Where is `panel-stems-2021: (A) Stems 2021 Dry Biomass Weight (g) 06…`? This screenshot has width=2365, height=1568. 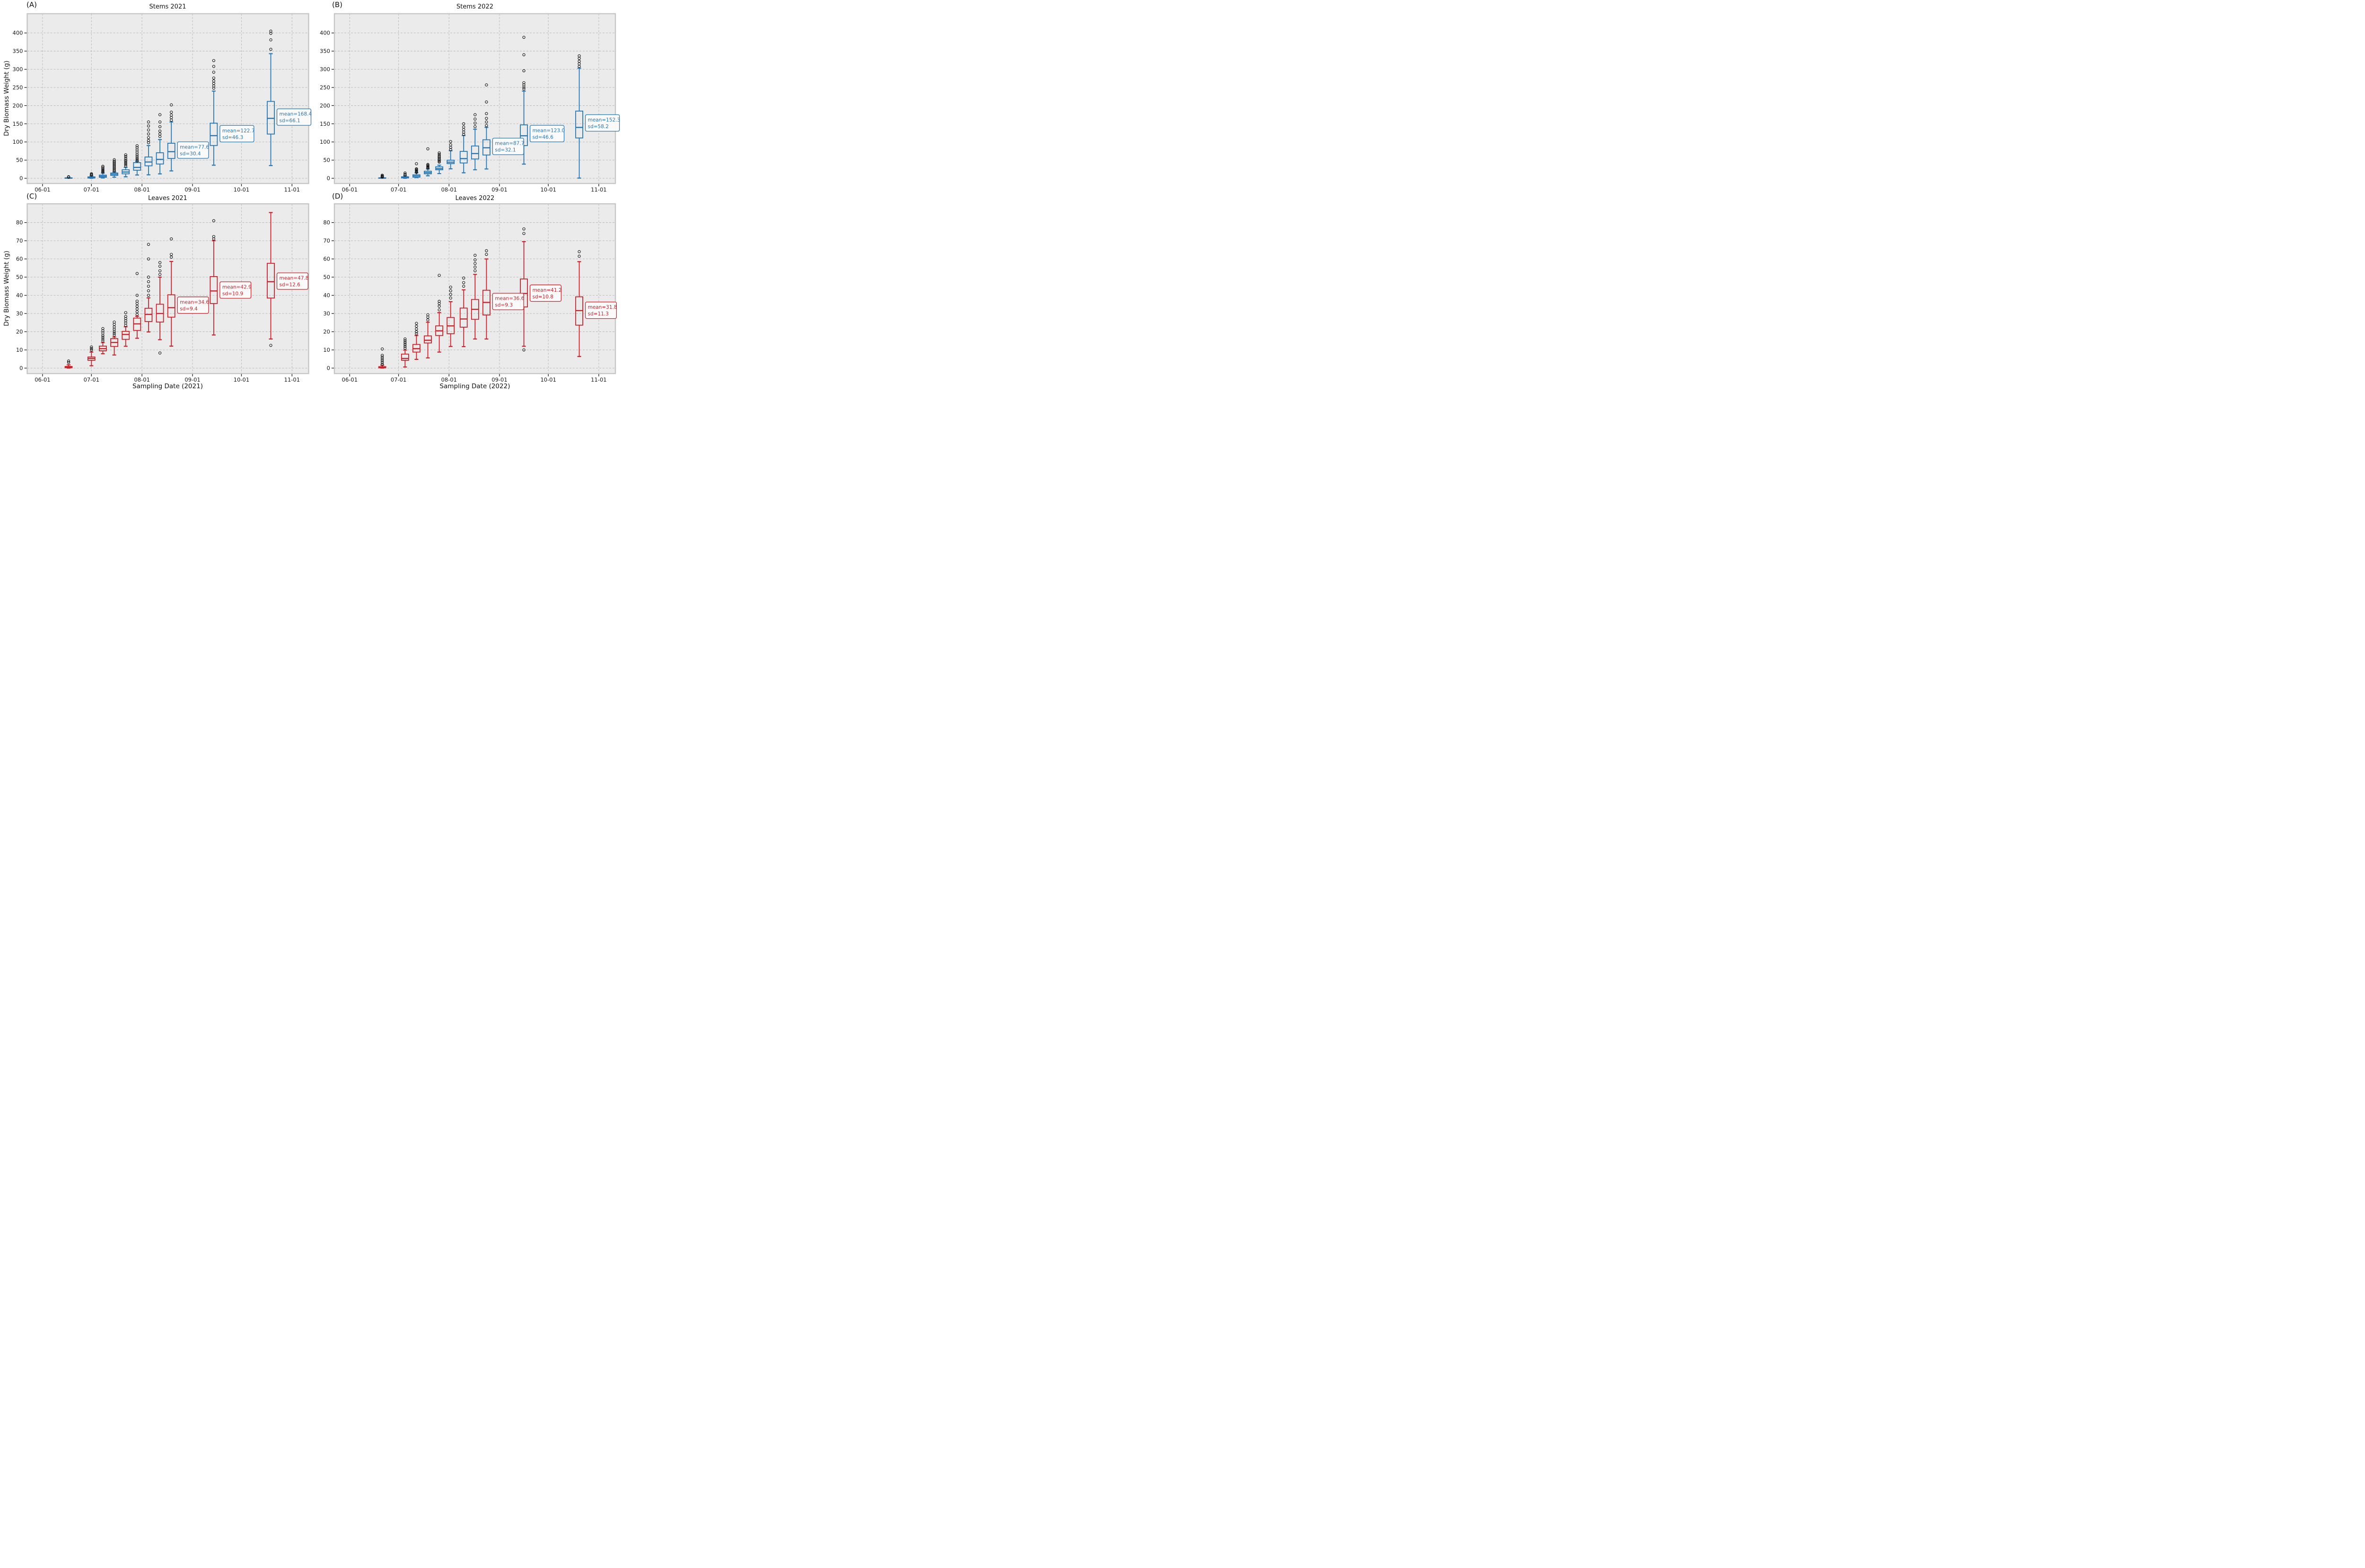
panel-stems-2021: (A) Stems 2021 Dry Biomass Weight (g) 06… is located at coordinates (156, 98).